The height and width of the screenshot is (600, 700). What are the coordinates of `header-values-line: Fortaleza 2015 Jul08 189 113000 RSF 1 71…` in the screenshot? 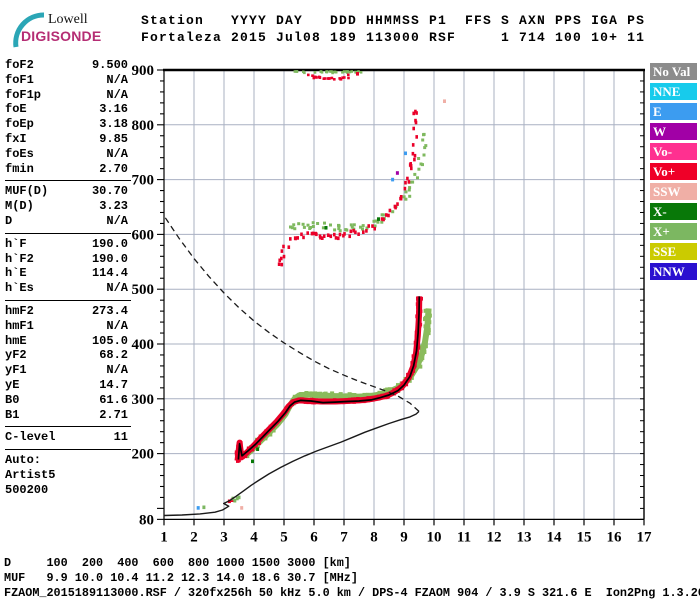 It's located at (393, 37).